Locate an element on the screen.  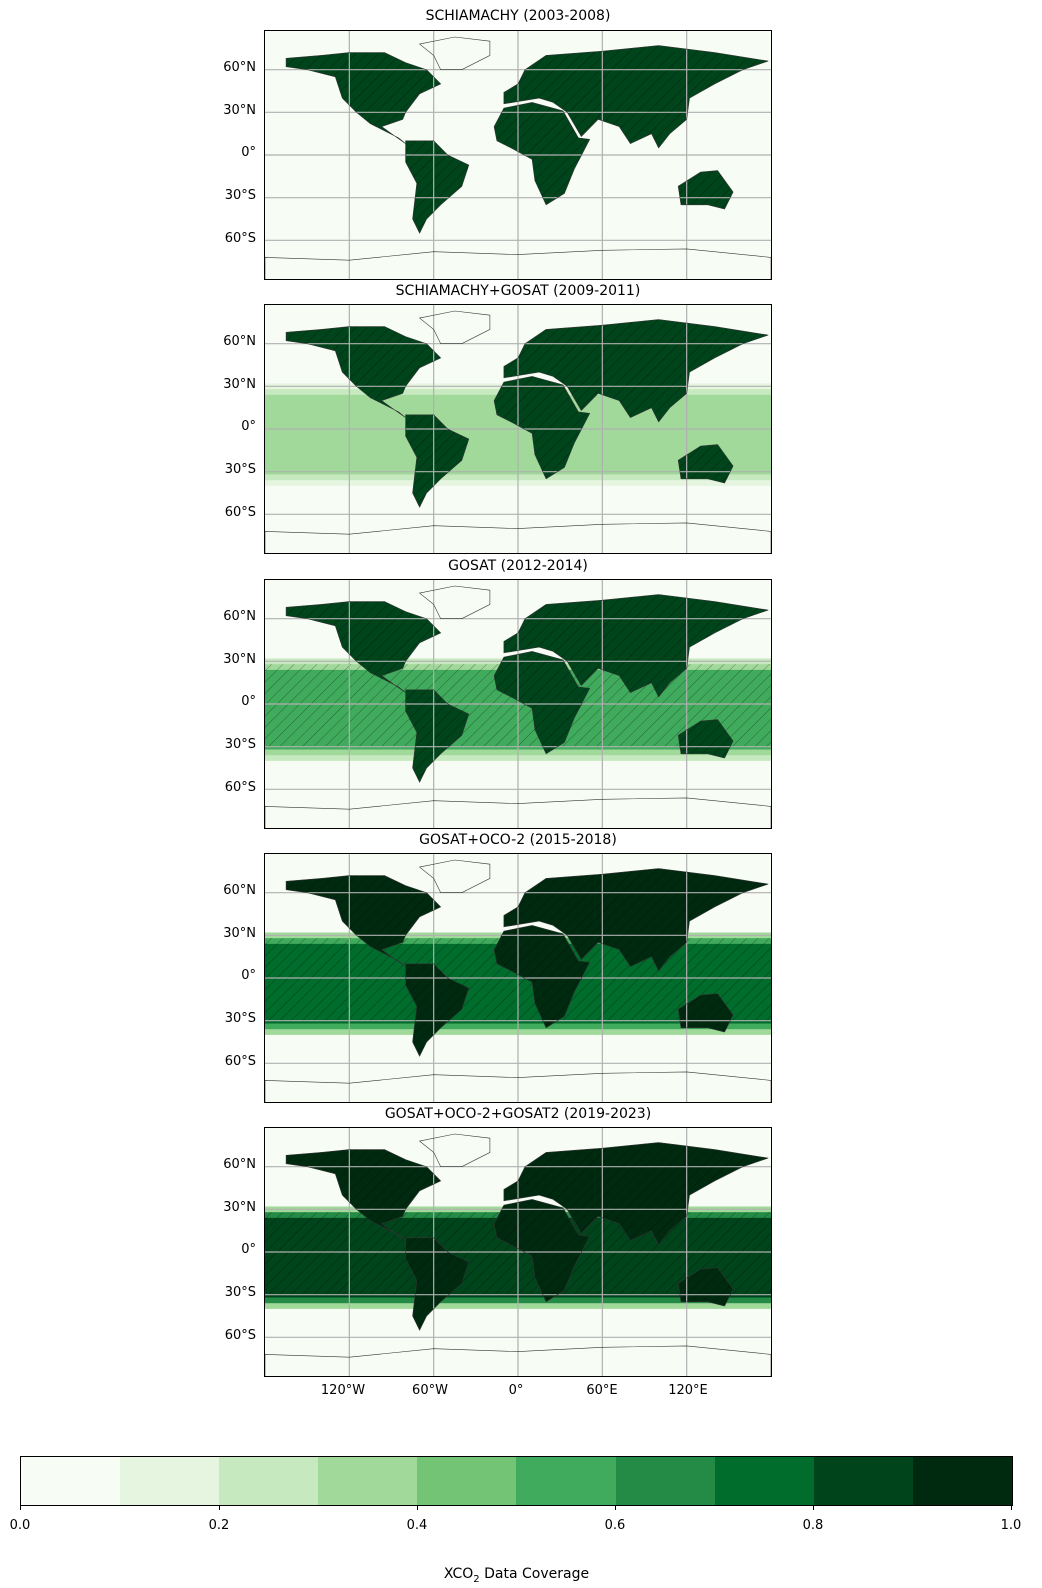
lon-label-60e: 60°E is located at coordinates (602, 1390).